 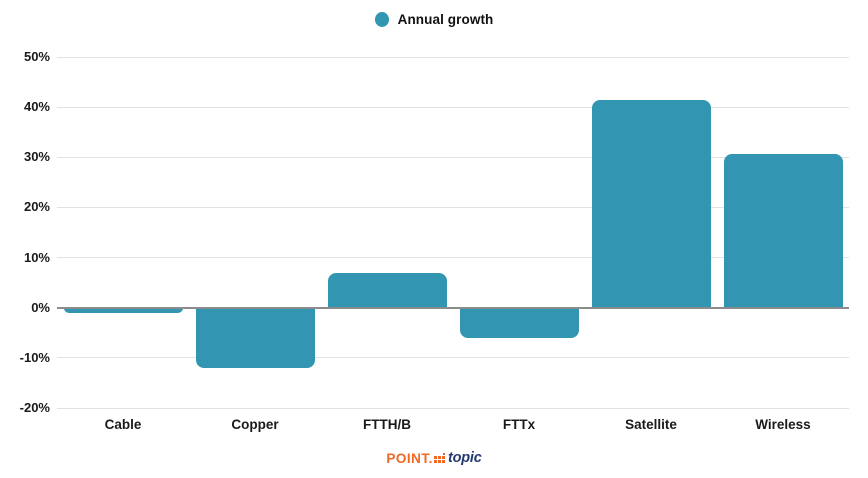 What do you see at coordinates (519, 322) in the screenshot?
I see `bar-fttx` at bounding box center [519, 322].